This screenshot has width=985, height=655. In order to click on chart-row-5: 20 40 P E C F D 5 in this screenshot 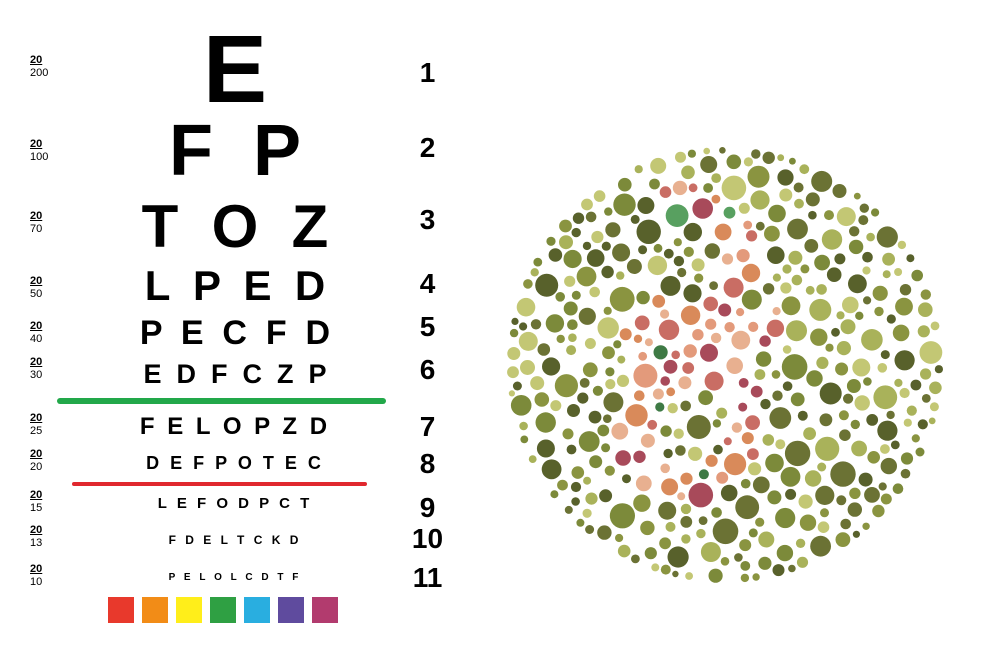, I will do `click(230, 332)`.